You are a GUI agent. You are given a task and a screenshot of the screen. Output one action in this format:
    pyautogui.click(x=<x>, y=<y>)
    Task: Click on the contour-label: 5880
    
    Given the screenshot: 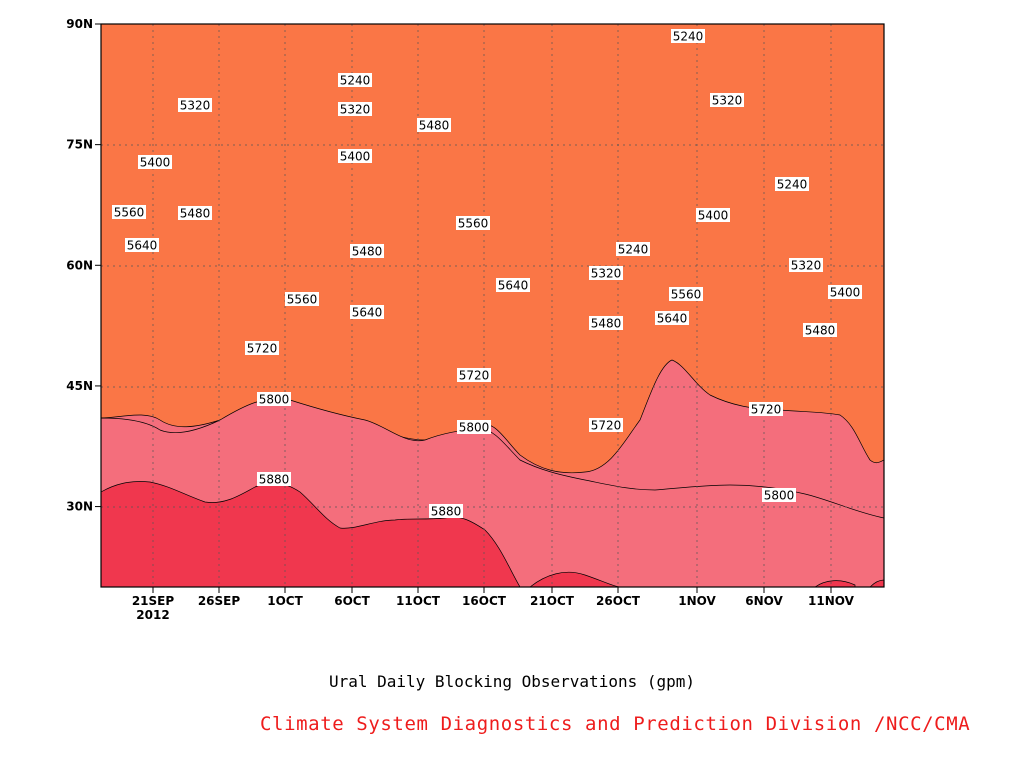 What is the action you would take?
    pyautogui.click(x=274, y=479)
    